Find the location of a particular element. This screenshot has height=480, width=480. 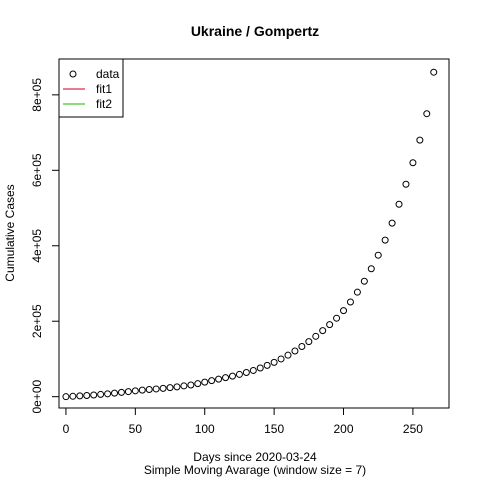

y-tick-label-0: 0e+00 is located at coordinates (37, 397).